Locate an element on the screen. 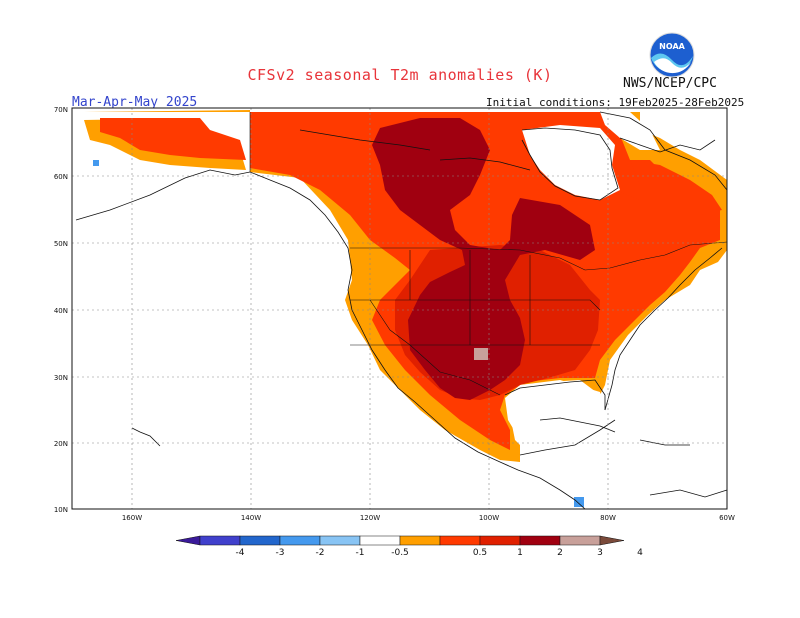  lat-label: 70N is located at coordinates (61, 110).